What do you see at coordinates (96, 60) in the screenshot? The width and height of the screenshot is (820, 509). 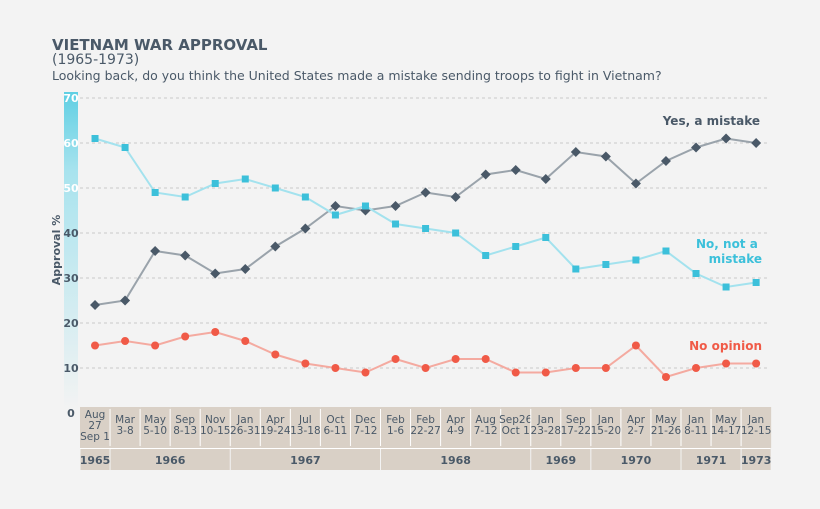 I see `chart-subtitle: (1965-1973)` at bounding box center [96, 60].